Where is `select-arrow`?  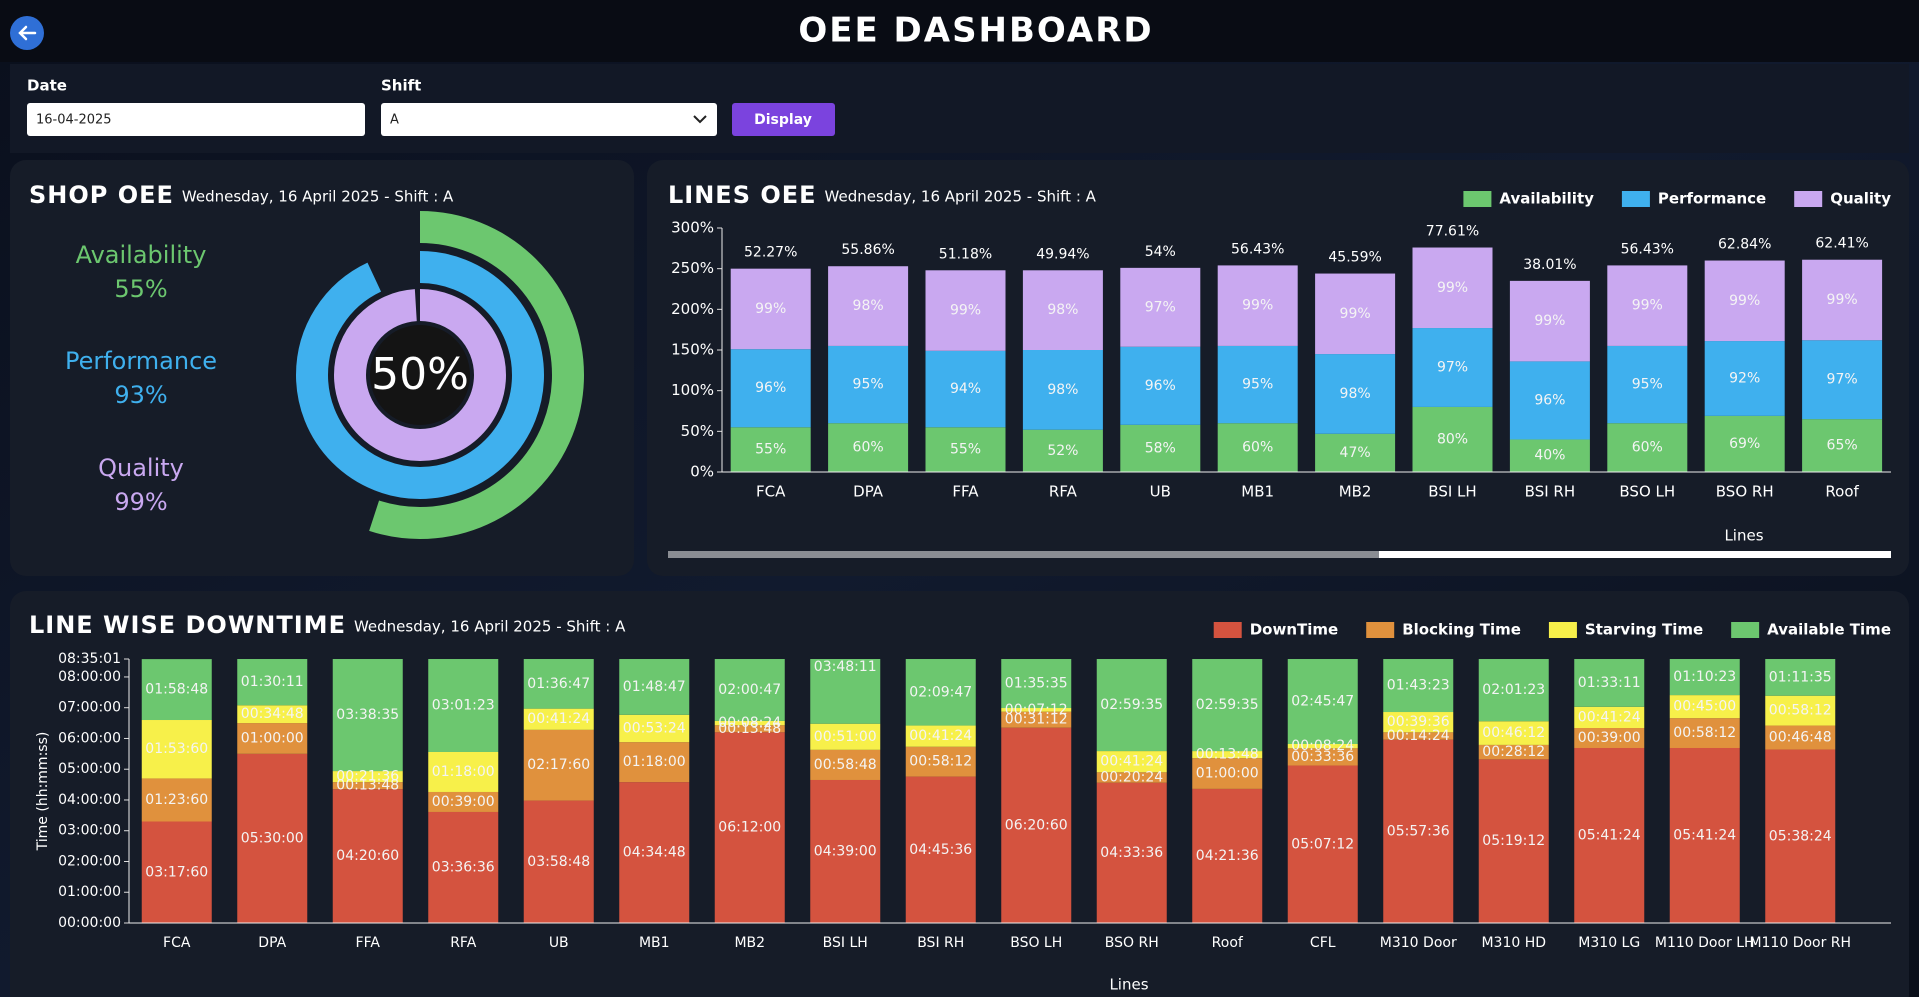 select-arrow is located at coordinates (700, 119).